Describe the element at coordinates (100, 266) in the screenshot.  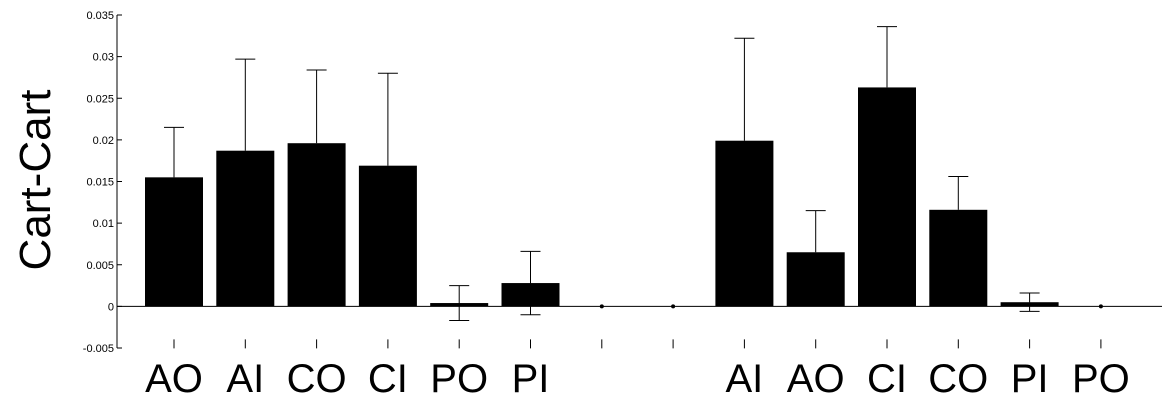
I see `y-tick-label: 0.005` at that location.